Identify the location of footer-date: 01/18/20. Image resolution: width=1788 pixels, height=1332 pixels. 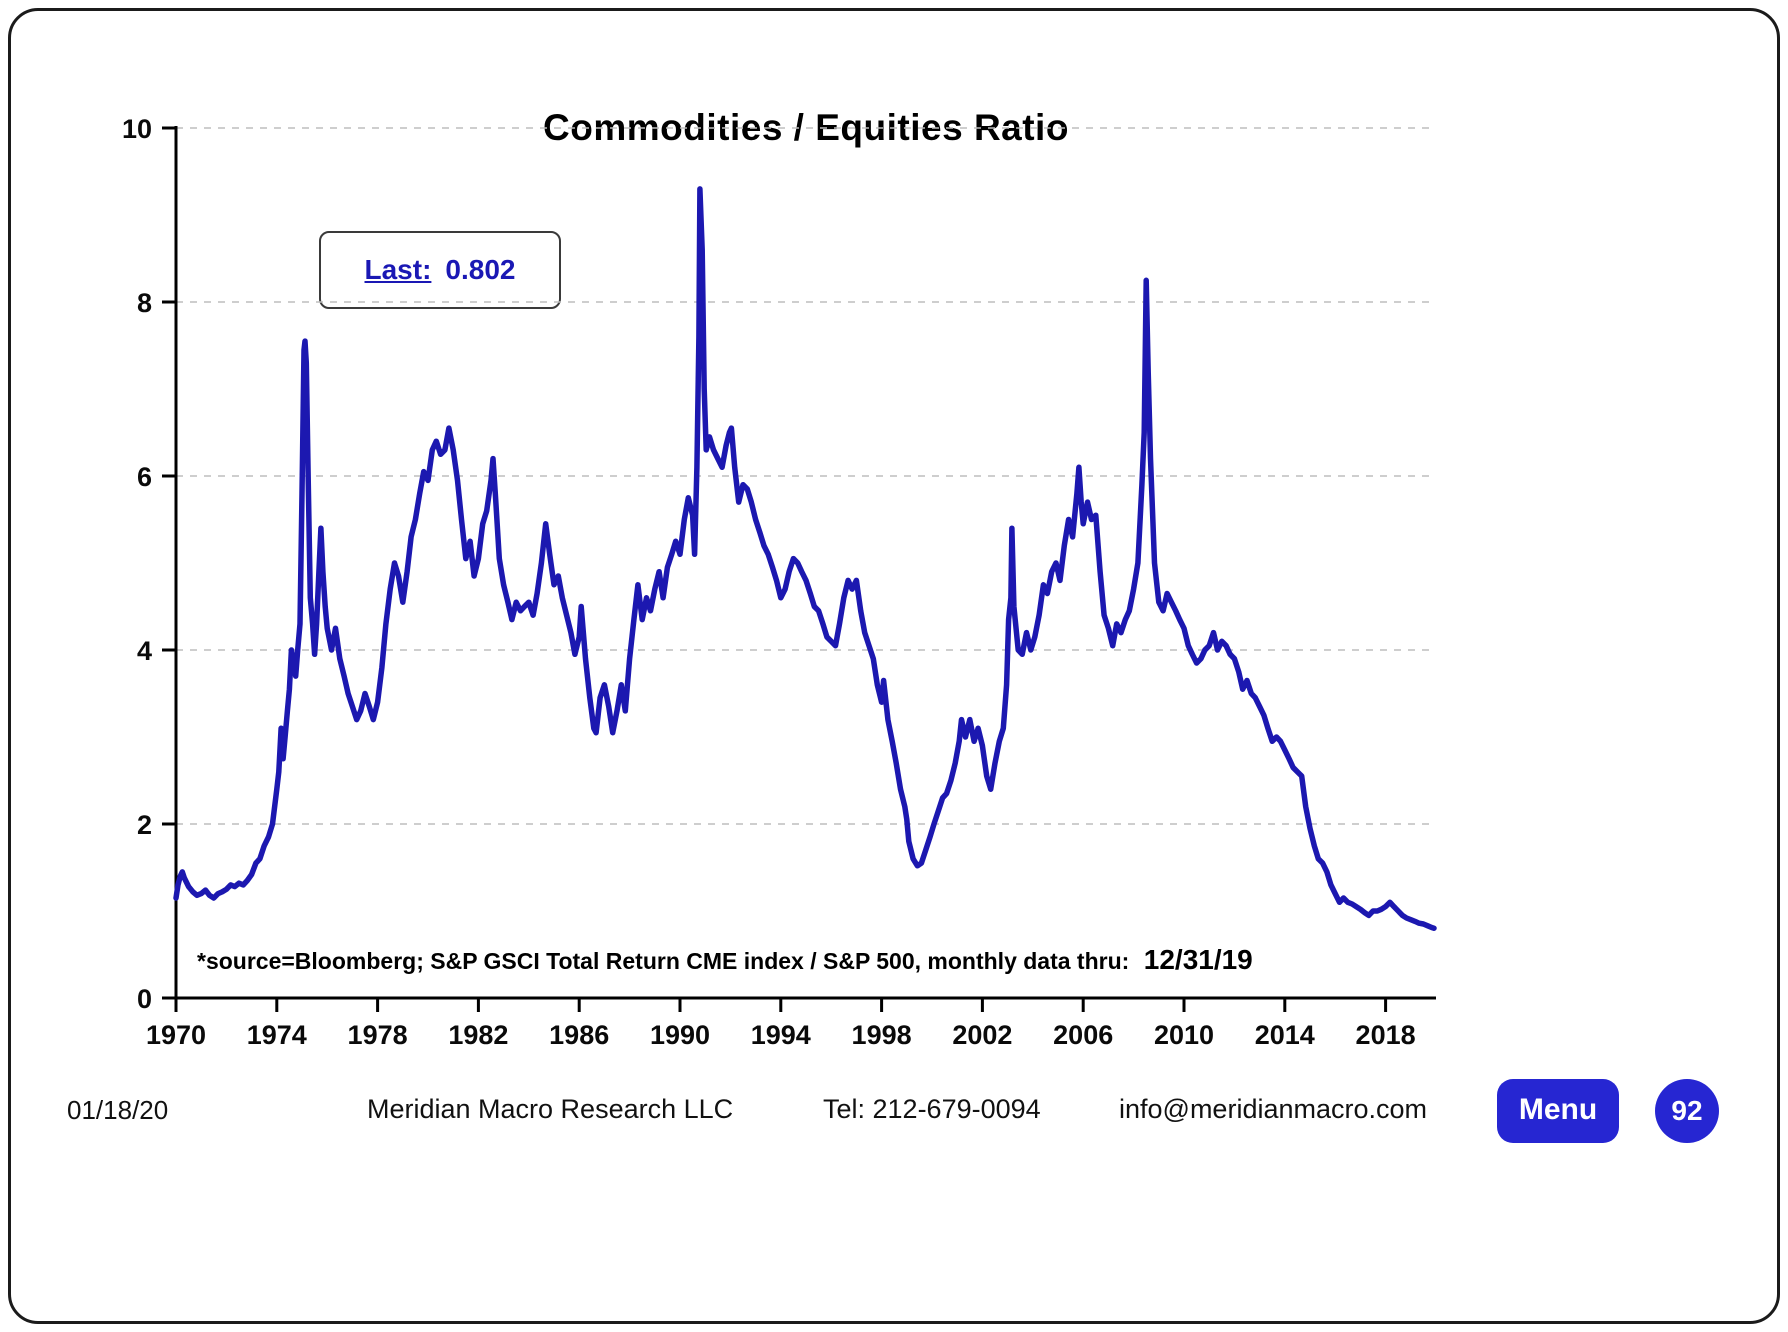
(118, 1110).